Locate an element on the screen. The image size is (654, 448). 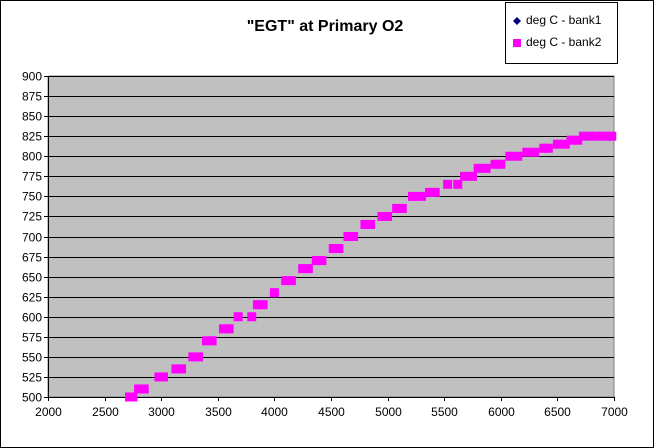
x-tick-label: 3000 is located at coordinates (161, 412).